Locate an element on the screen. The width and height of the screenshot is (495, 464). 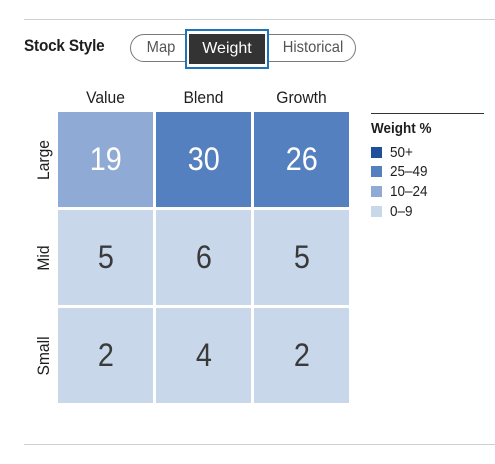
bottom-divider is located at coordinates (259, 444).